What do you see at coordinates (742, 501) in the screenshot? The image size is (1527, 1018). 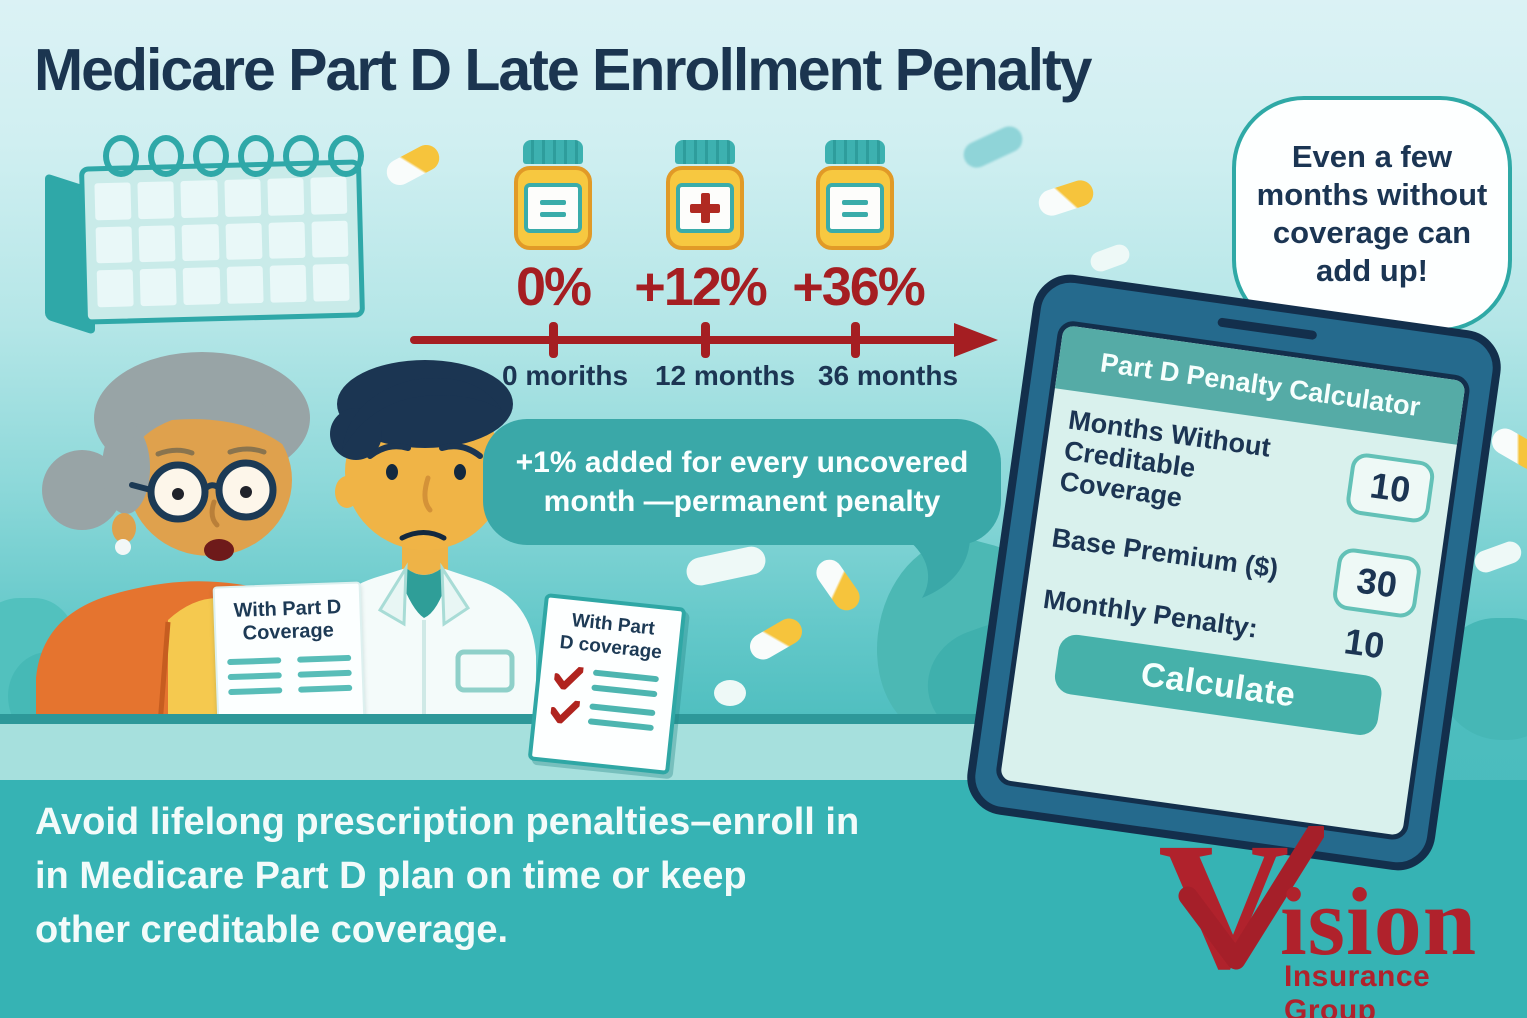 I see `note-line-2: month —permanent penalty` at bounding box center [742, 501].